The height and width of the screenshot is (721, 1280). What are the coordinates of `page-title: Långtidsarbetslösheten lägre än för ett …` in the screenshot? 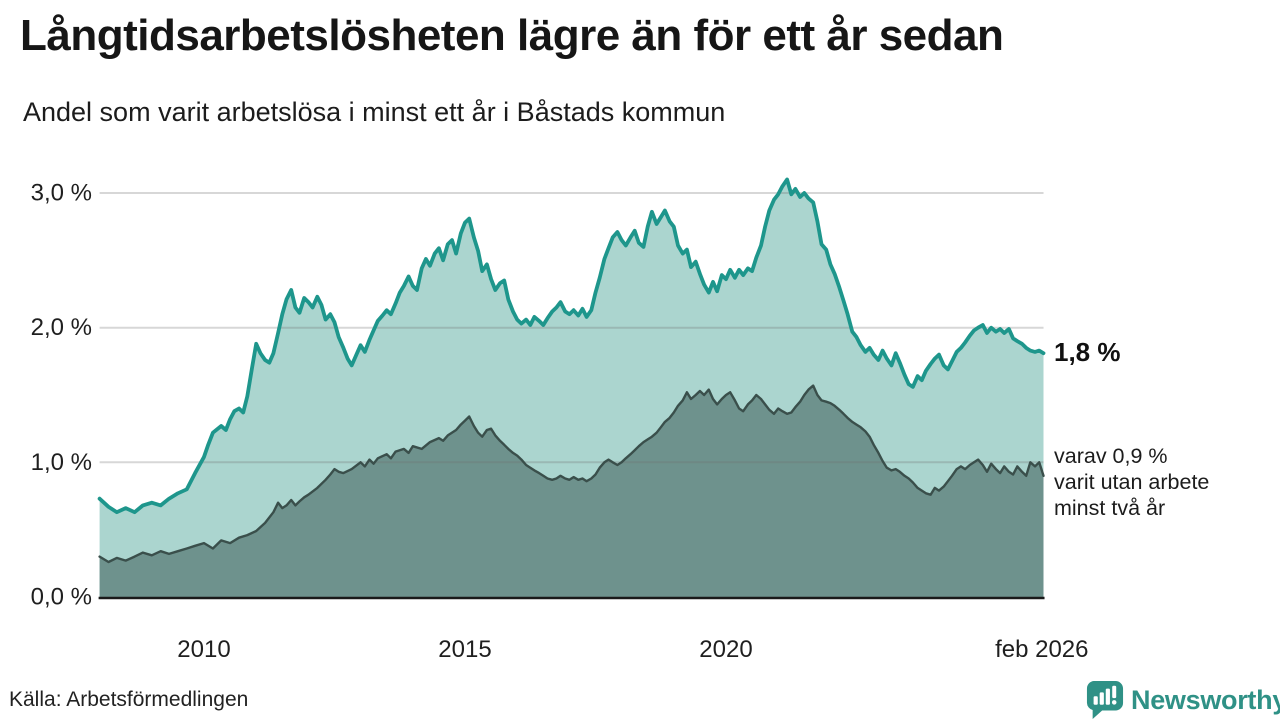 It's located at (512, 35).